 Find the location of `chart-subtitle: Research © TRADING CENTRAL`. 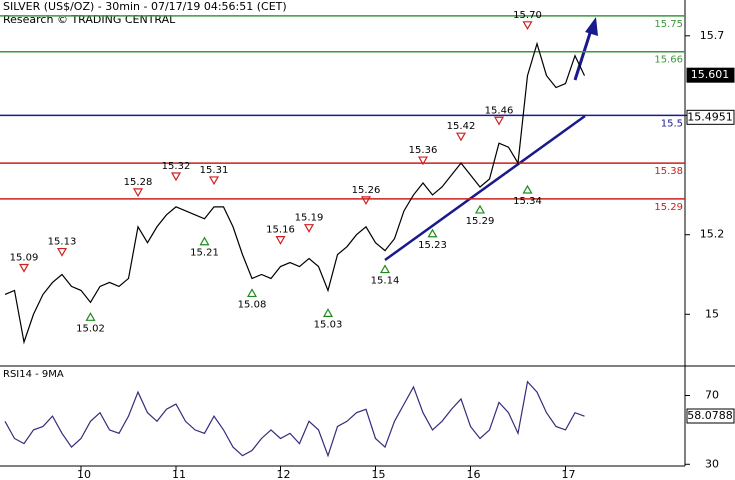

chart-subtitle: Research © TRADING CENTRAL is located at coordinates (89, 19).